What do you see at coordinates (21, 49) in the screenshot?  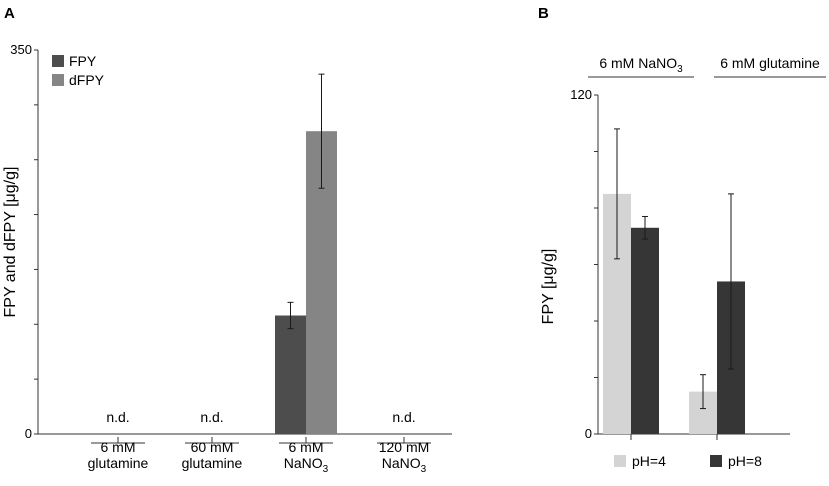 I see `y-tick-label: 350` at bounding box center [21, 49].